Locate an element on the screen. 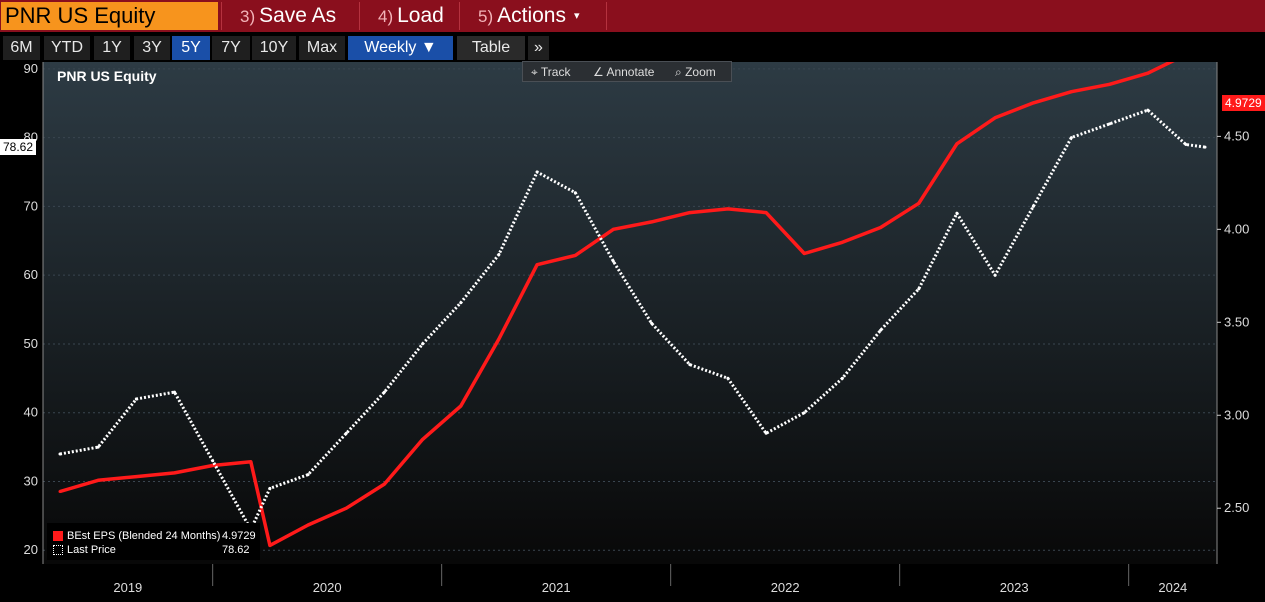 This screenshot has height=602, width=1265. x-axis-band is located at coordinates (630, 582).